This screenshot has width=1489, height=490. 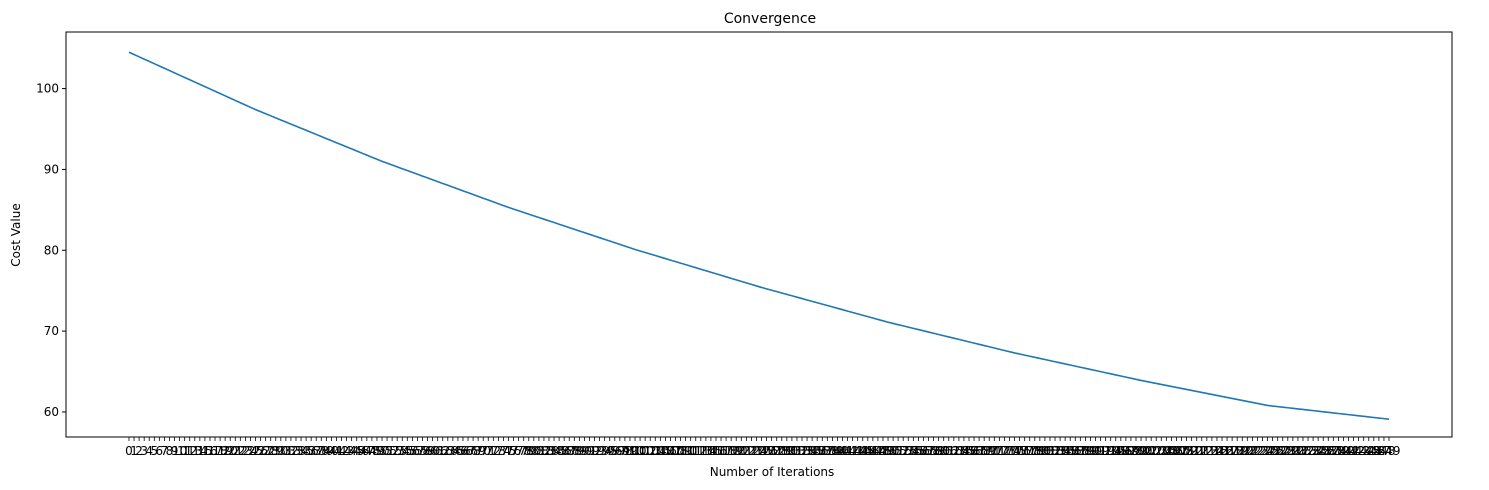 What do you see at coordinates (771, 451) in the screenshot?
I see `x-tick-label: 127` at bounding box center [771, 451].